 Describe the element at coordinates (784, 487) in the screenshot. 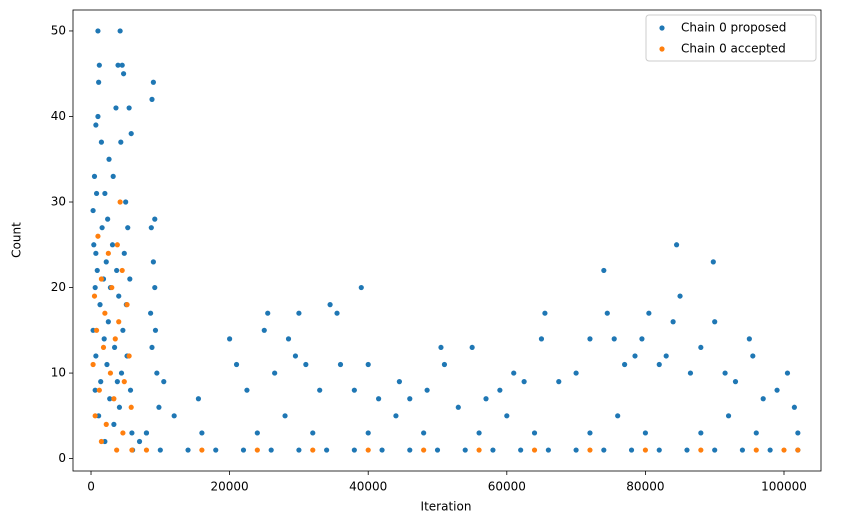

I see `x-tick-label: 100000` at that location.